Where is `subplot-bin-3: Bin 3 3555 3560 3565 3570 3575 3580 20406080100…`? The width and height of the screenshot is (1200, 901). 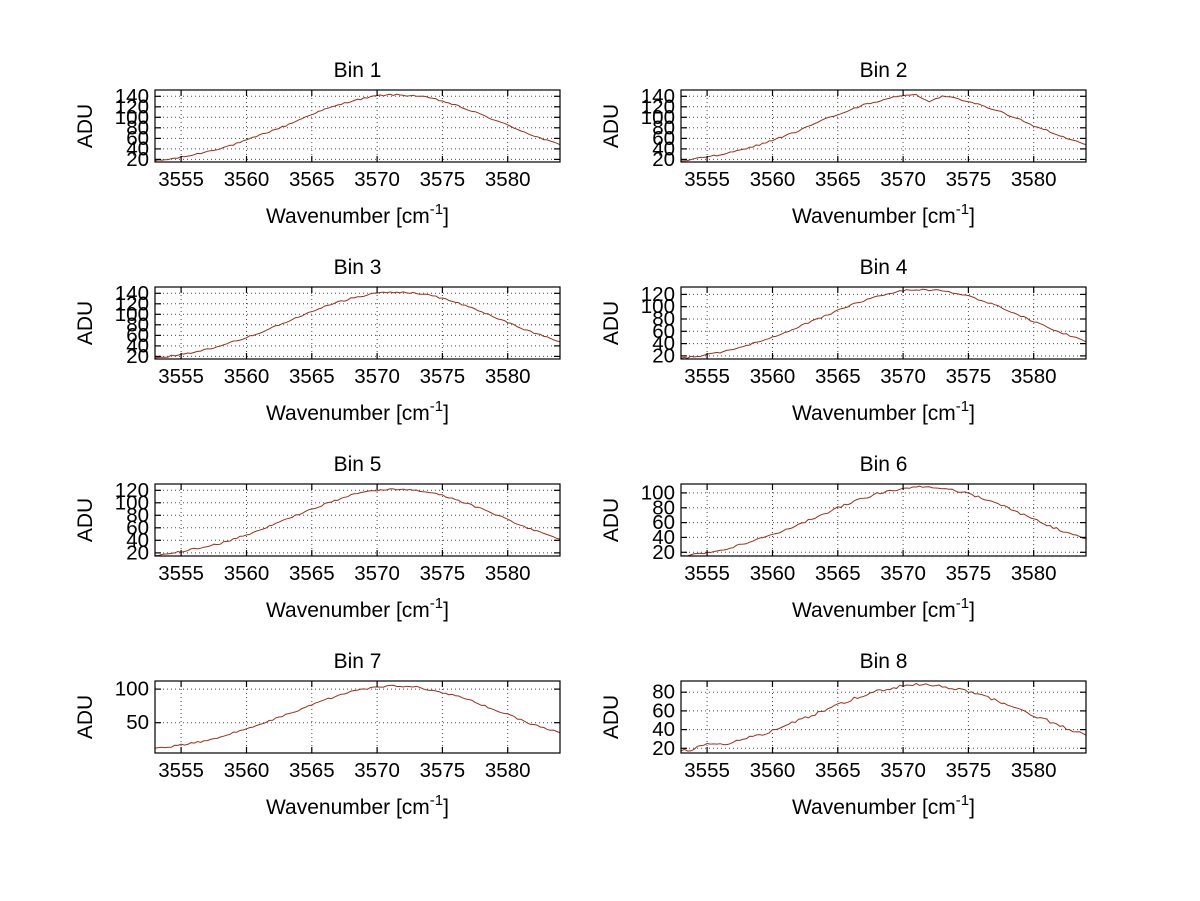 subplot-bin-3: Bin 3 3555 3560 3565 3570 3575 3580 20406080100… is located at coordinates (317, 340).